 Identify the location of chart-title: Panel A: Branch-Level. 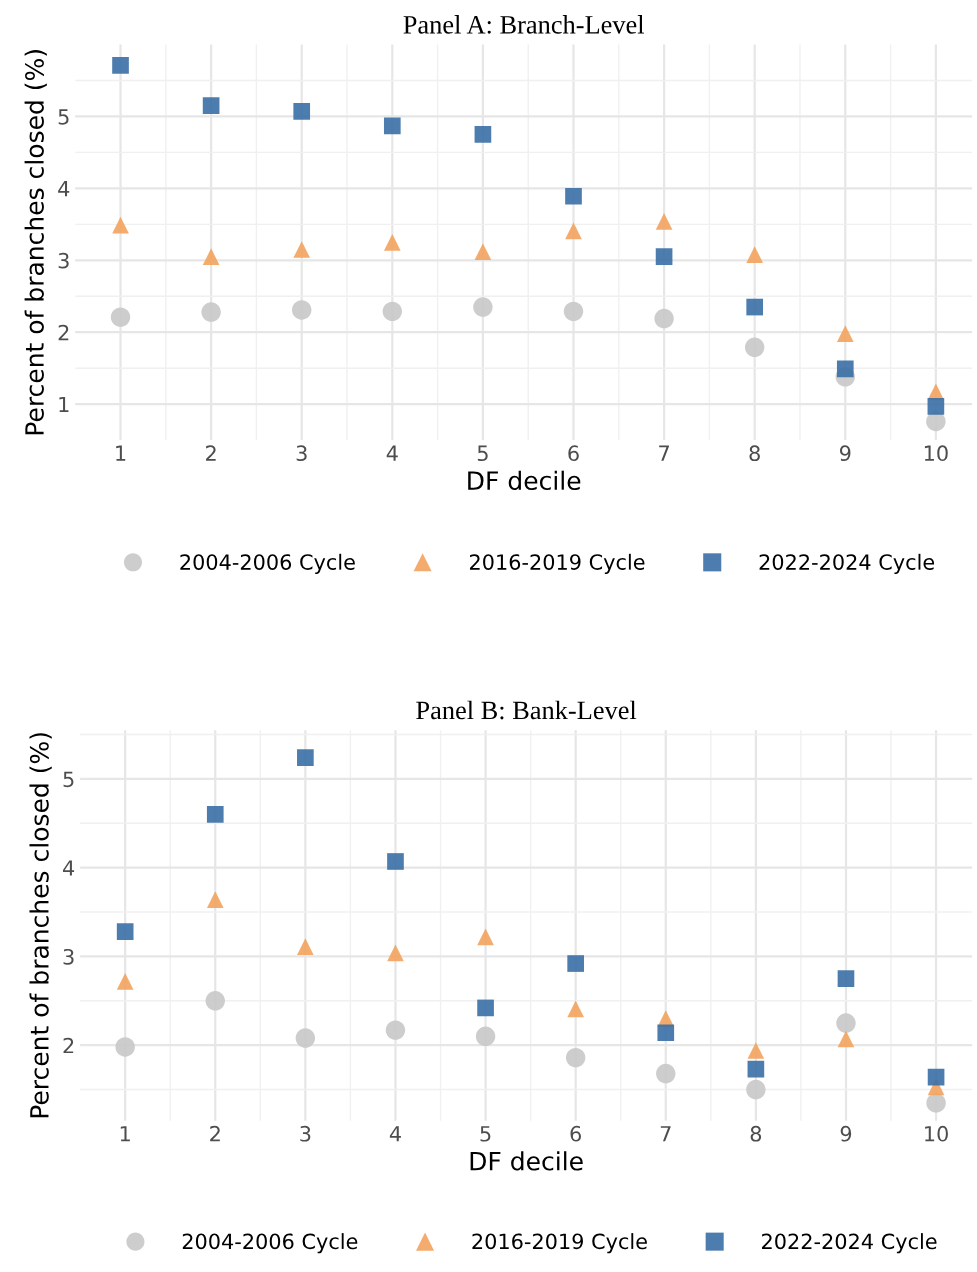
(524, 24).